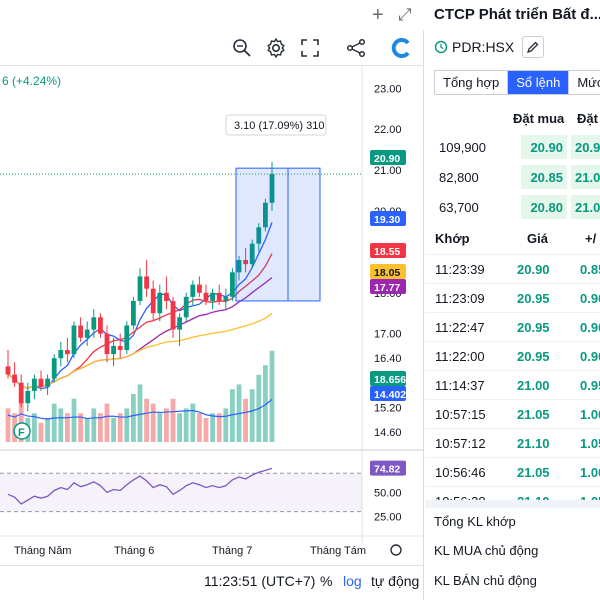 This screenshot has height=600, width=600. I want to click on price-tag-label: 18.55, so click(387, 252).